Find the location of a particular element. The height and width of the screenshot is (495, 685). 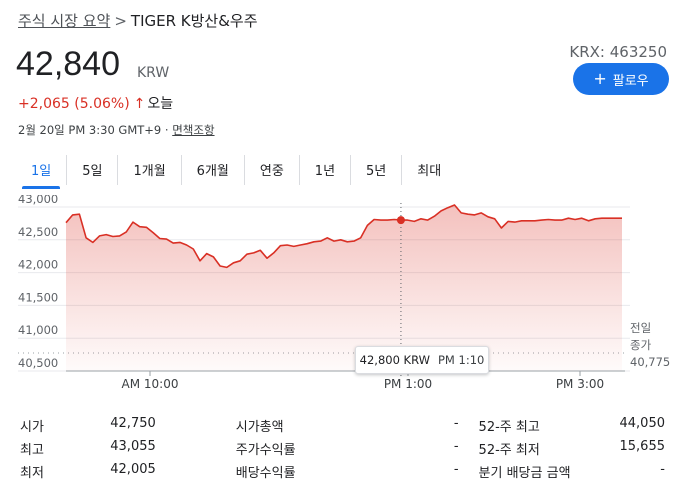

stats-row: 시가 42,750 시가총액 - 52-주 최고 44,050 is located at coordinates (342, 425).